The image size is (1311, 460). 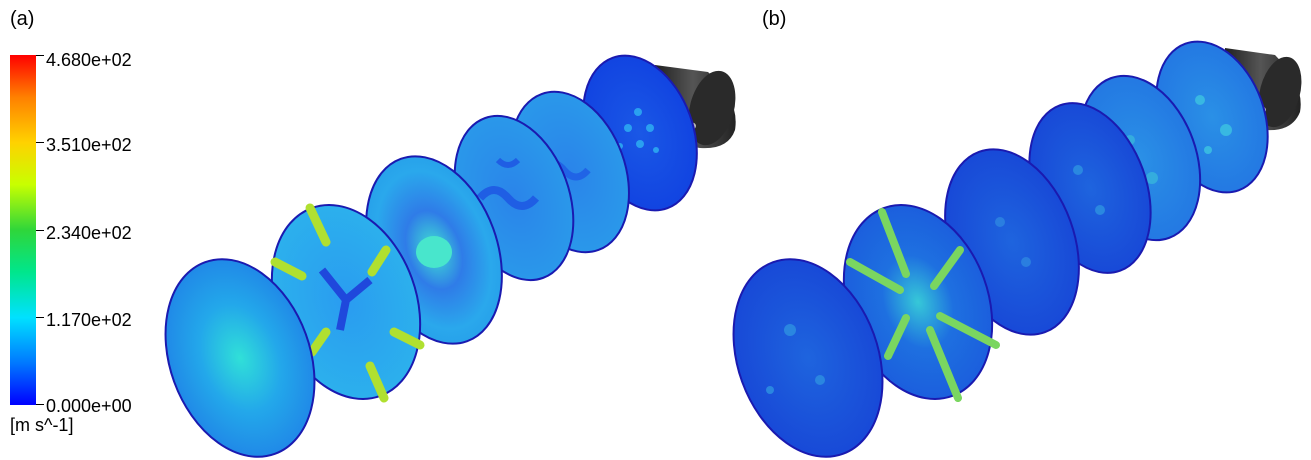 What do you see at coordinates (89, 233) in the screenshot?
I see `legend-tick-label: 2.340e+02` at bounding box center [89, 233].